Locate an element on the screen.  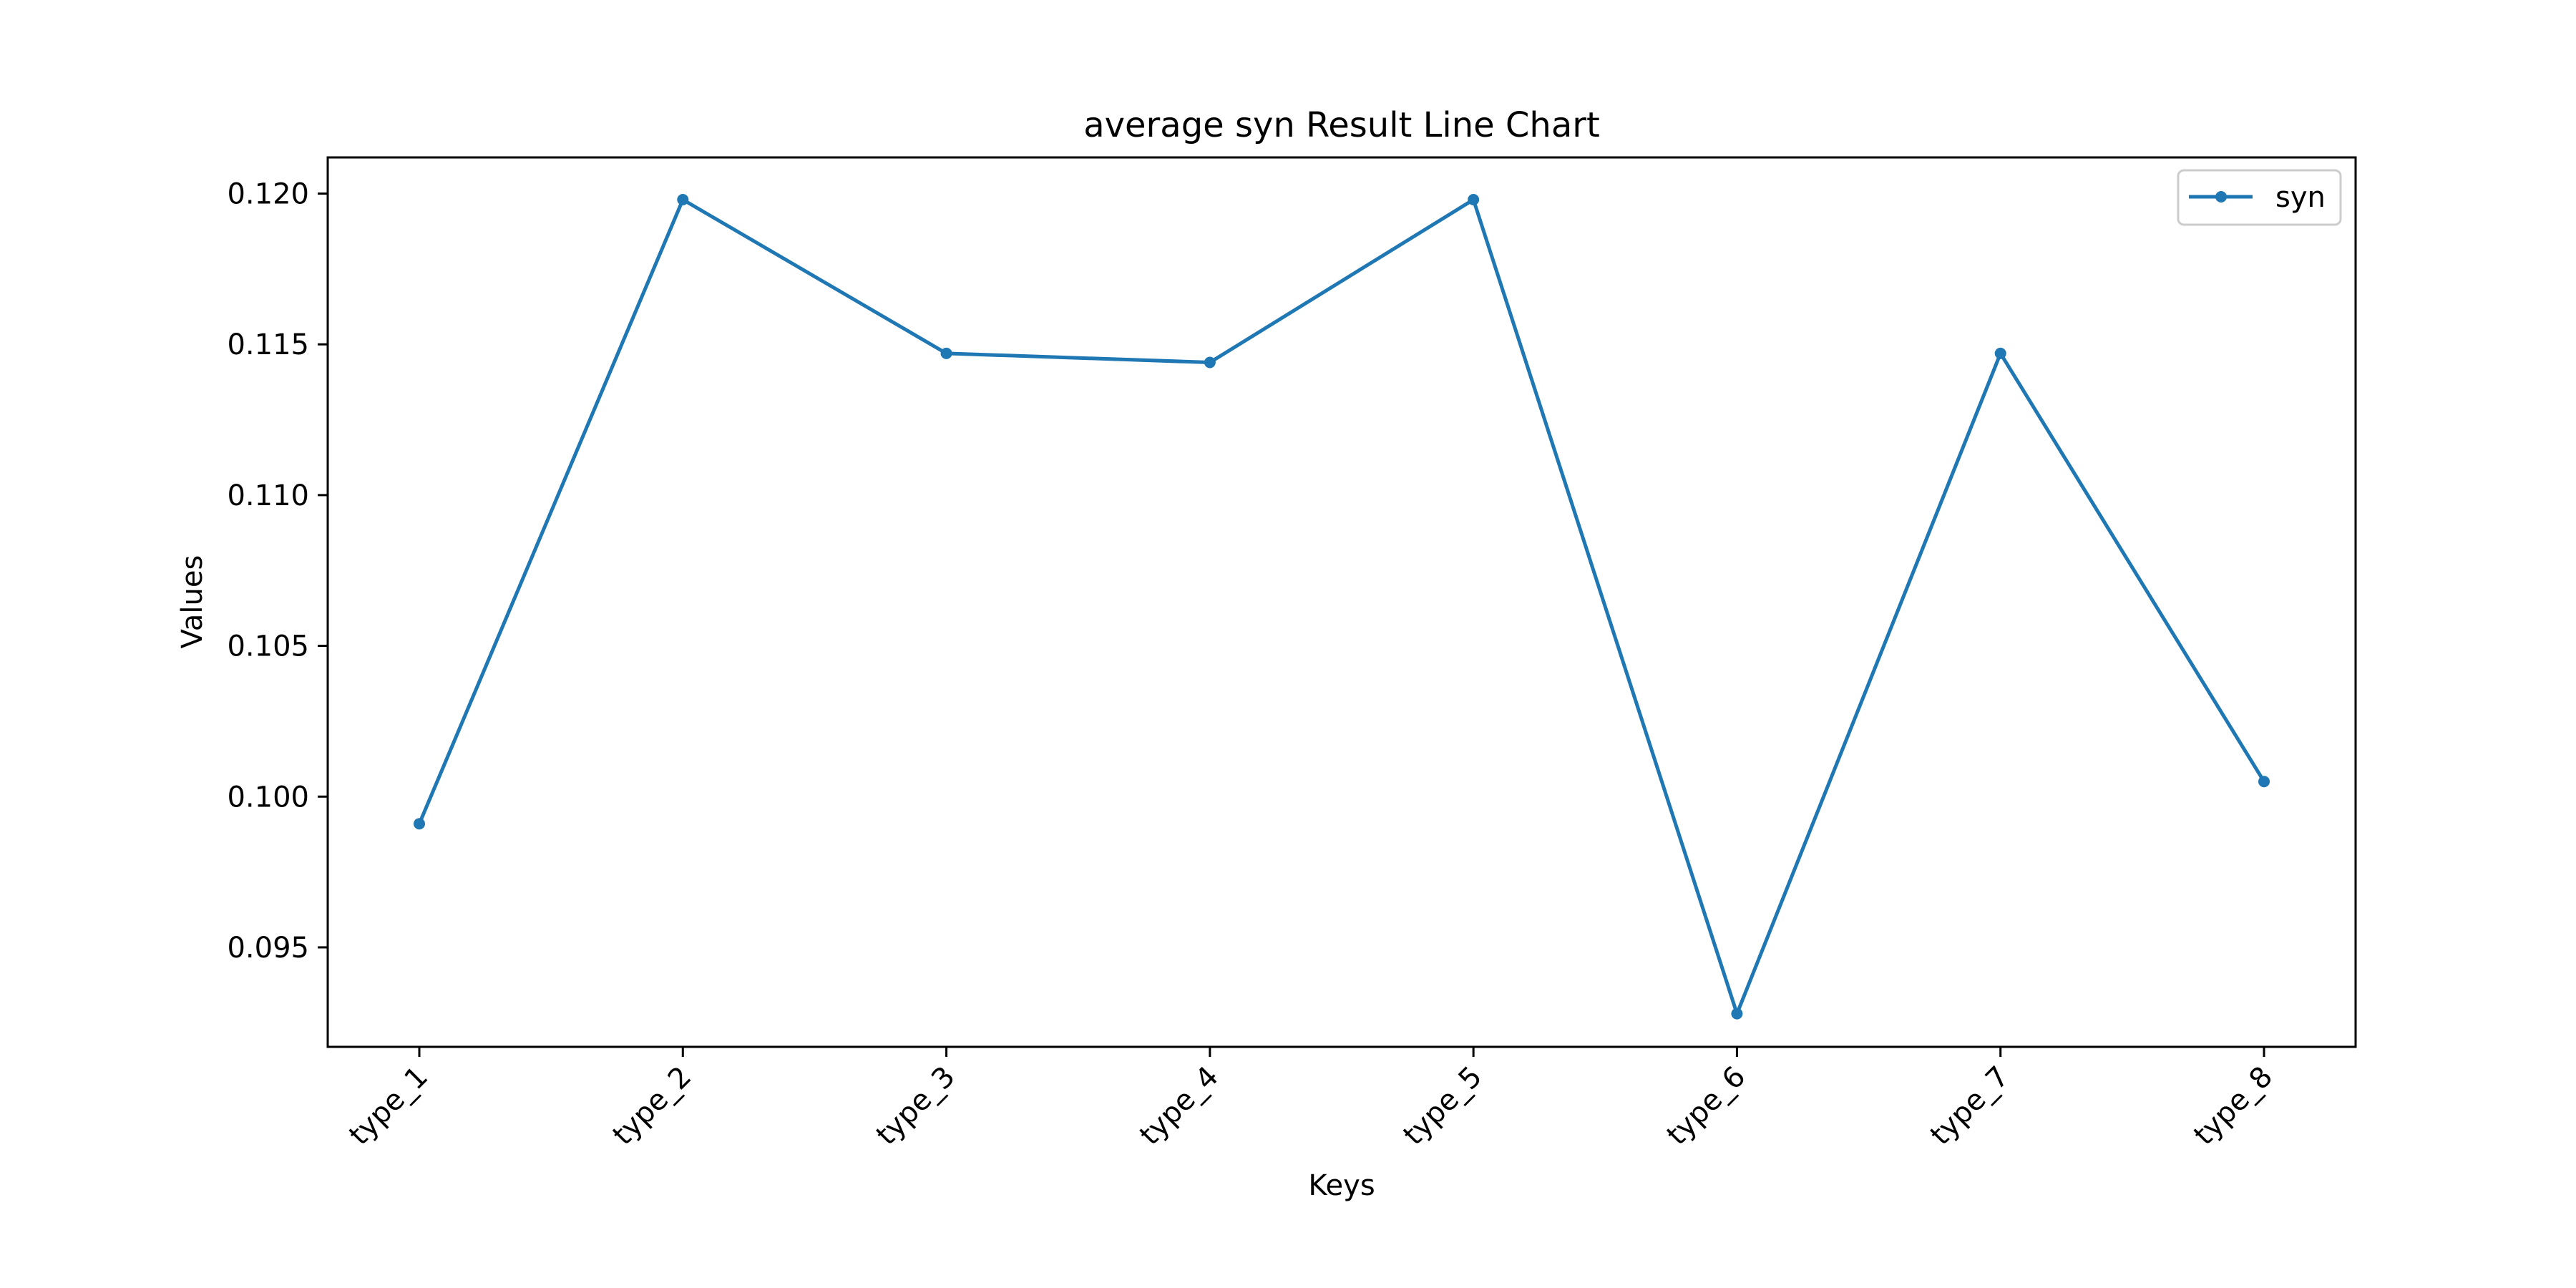
y-tick-label: 0.095 is located at coordinates (268, 948).